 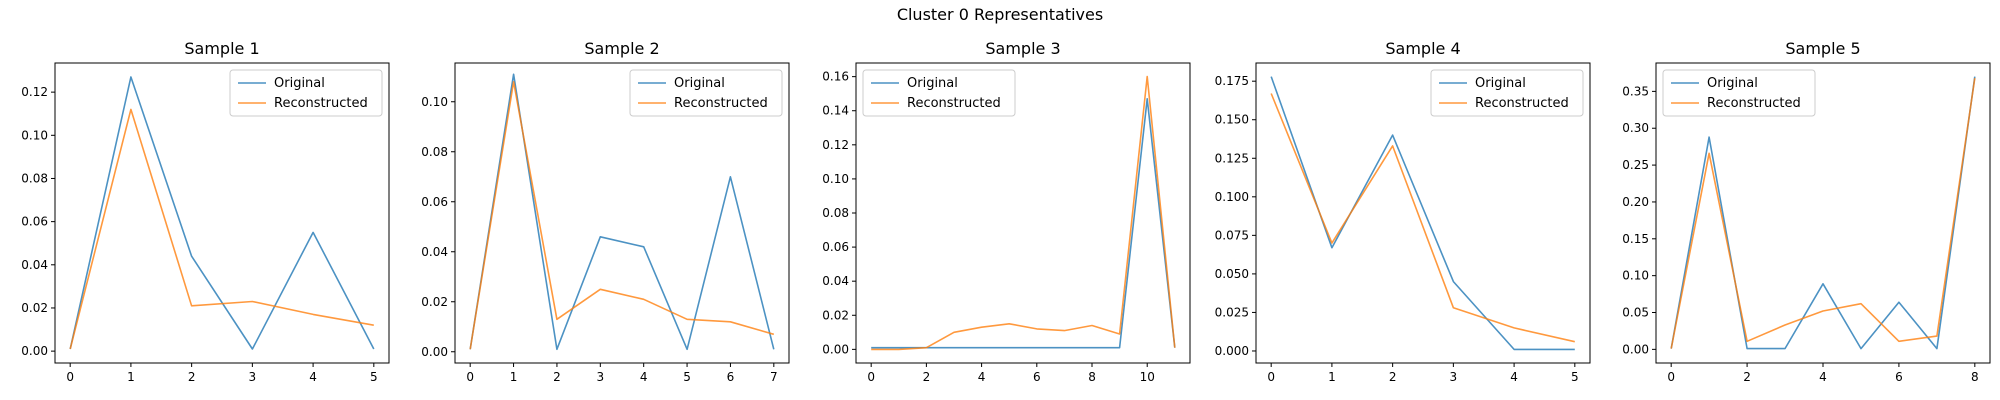 I want to click on y-tick-label: 0.125, so click(x=1232, y=158).